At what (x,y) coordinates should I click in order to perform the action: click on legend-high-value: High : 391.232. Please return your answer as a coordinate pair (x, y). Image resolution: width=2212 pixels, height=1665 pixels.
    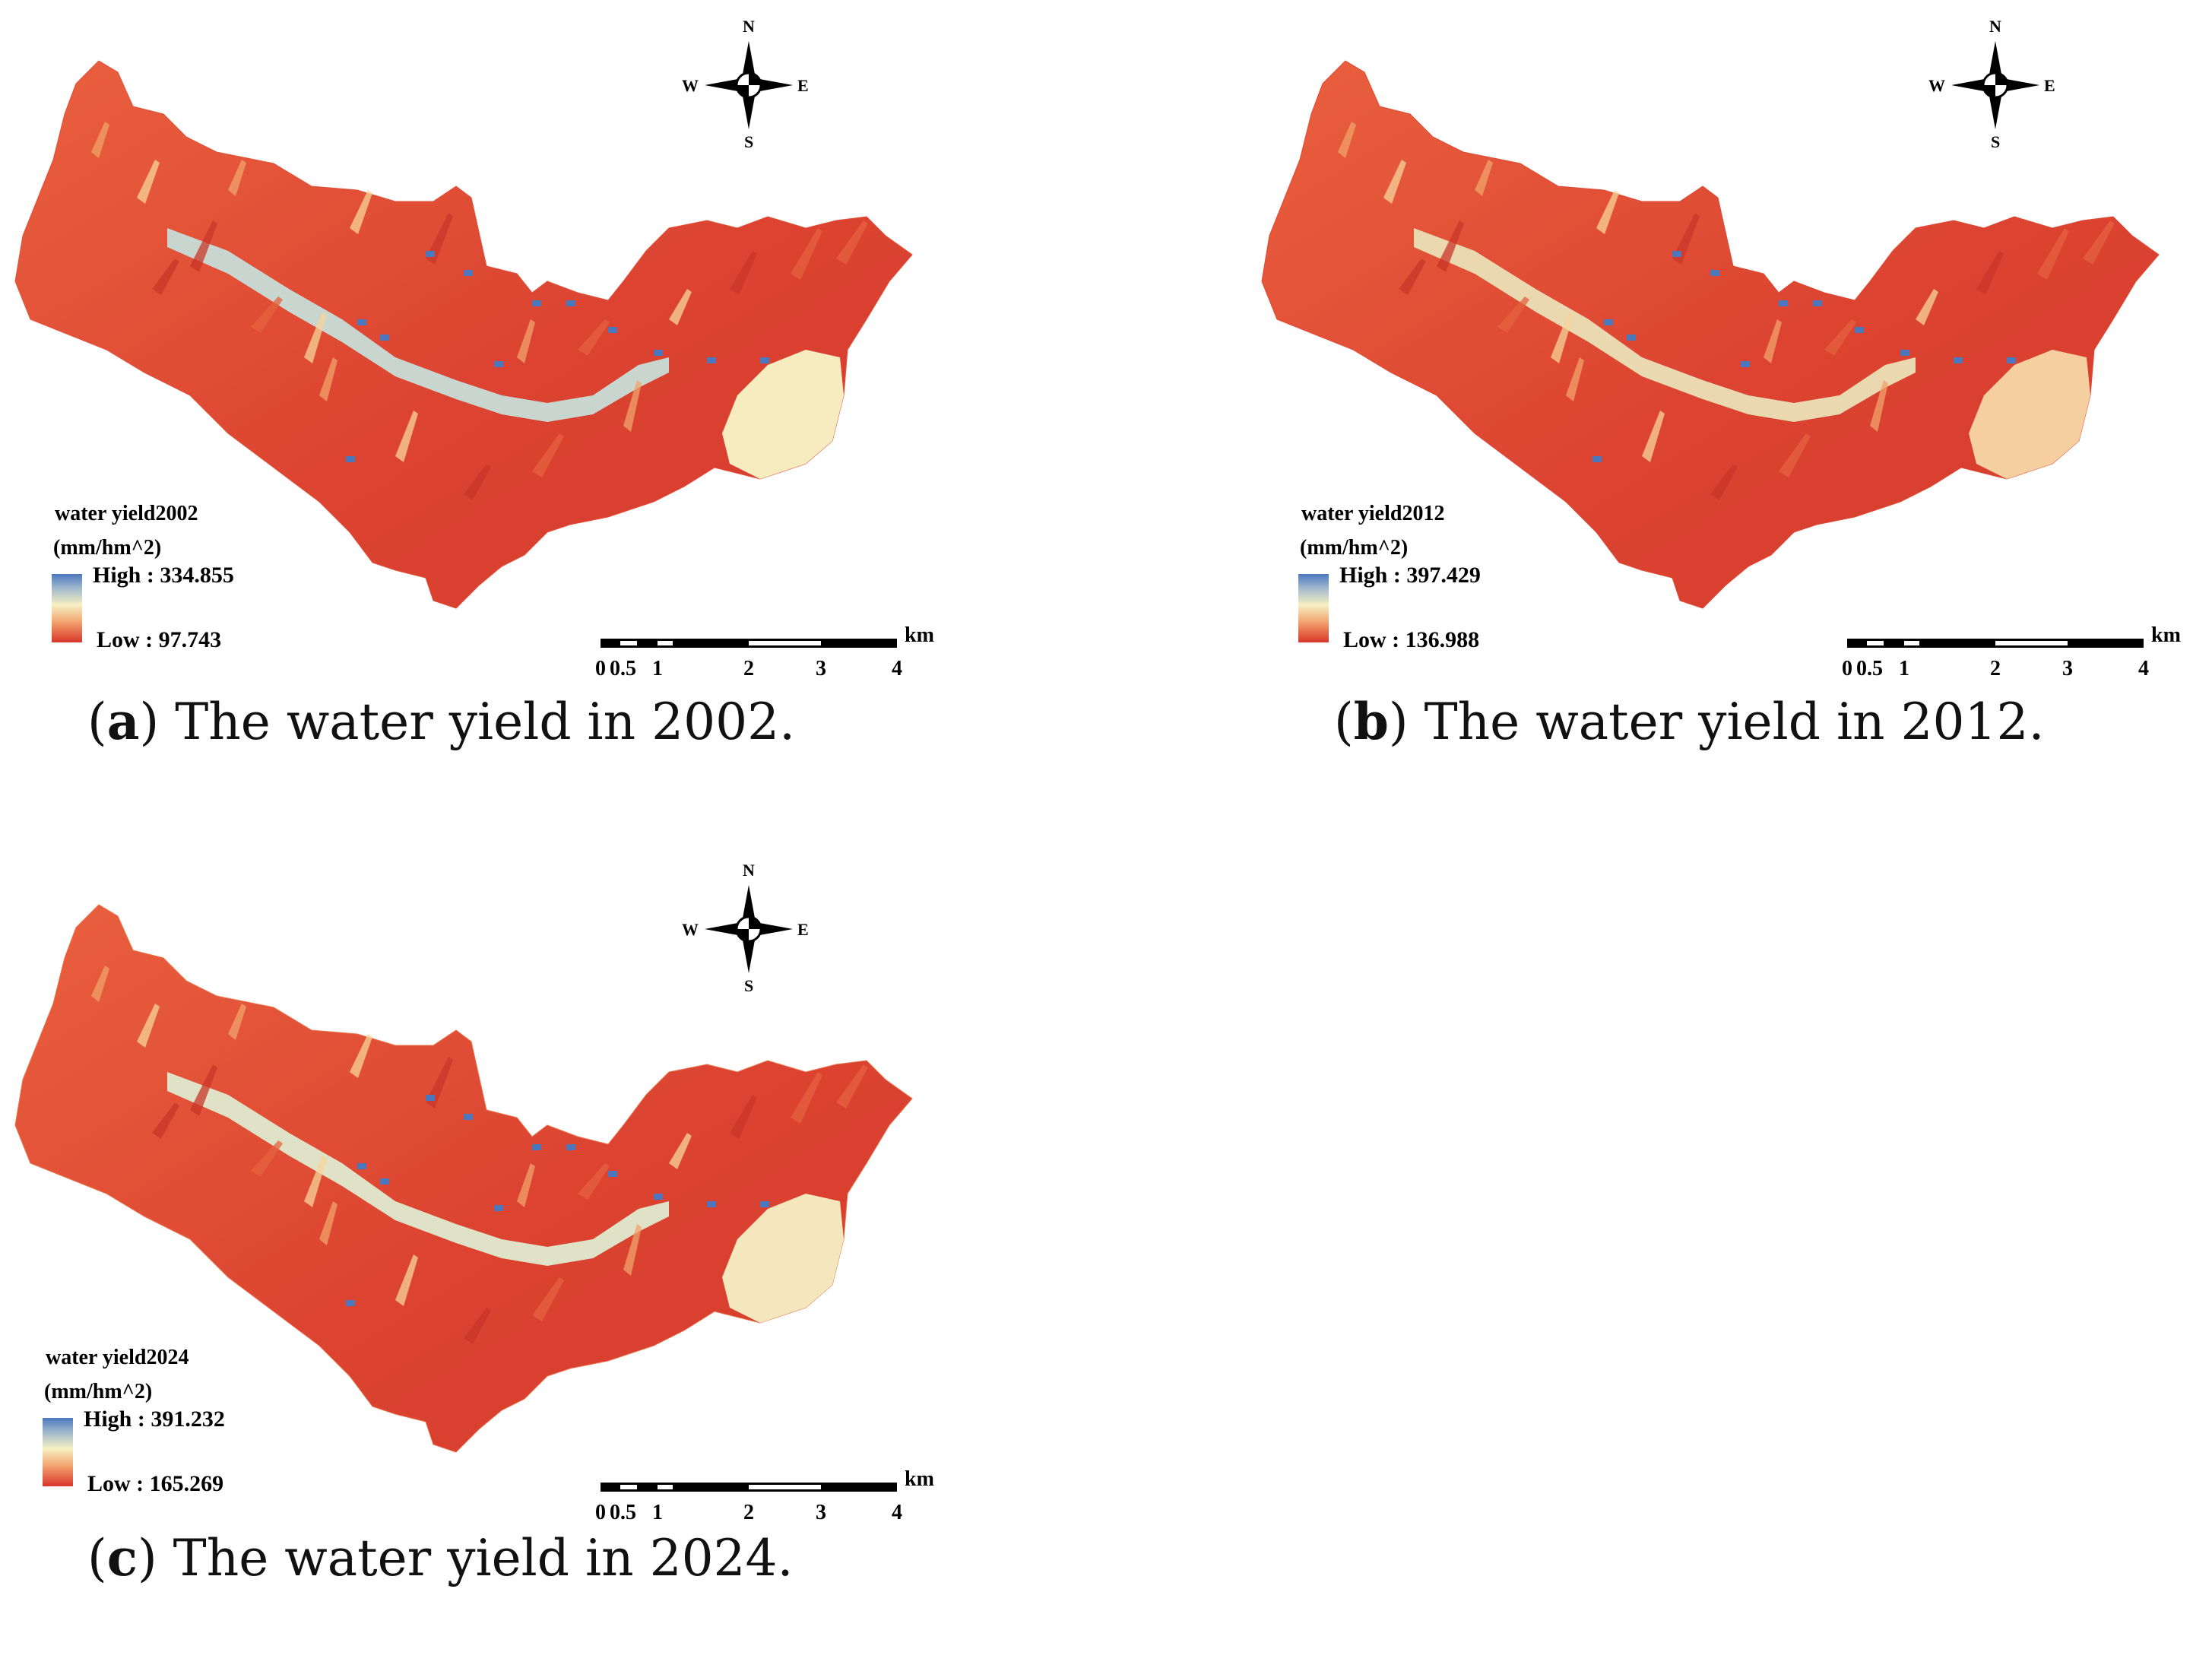
    Looking at the image, I should click on (154, 1420).